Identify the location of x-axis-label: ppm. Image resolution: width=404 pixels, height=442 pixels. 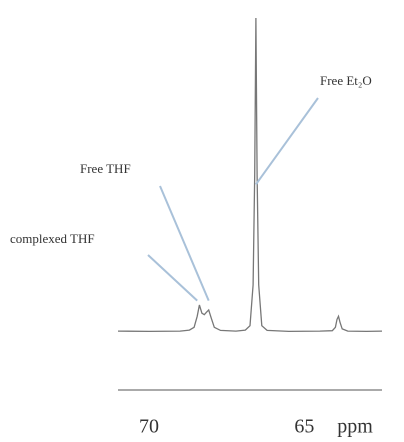
(355, 427).